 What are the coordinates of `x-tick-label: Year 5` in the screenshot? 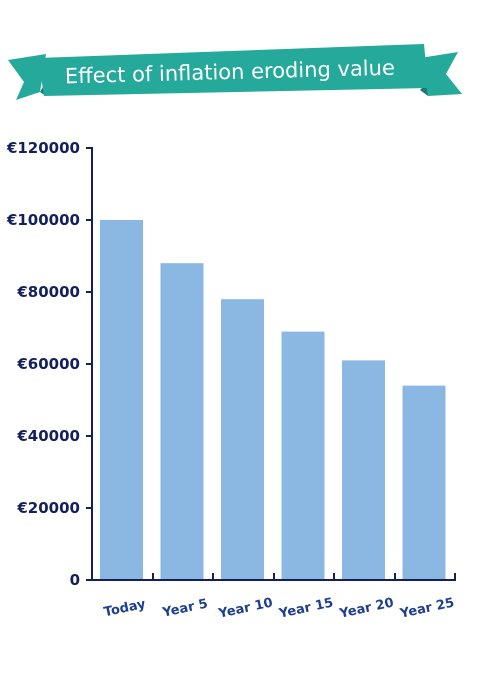 It's located at (184, 608).